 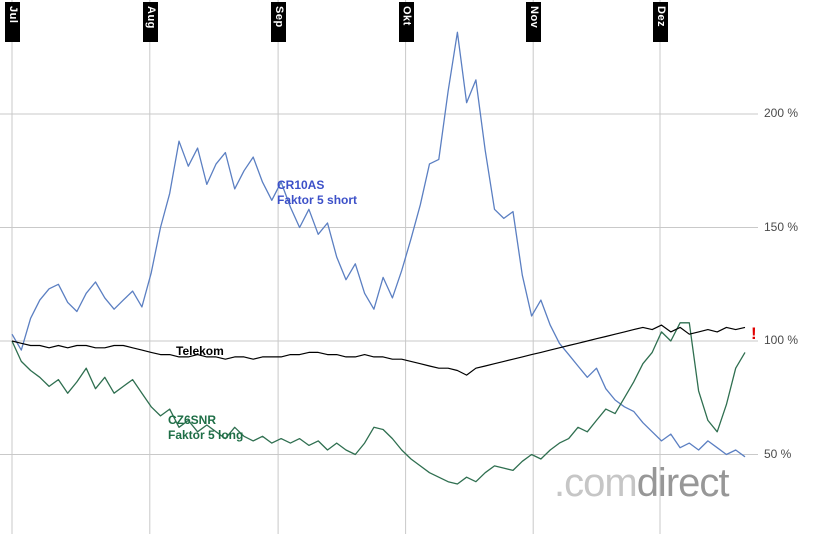 I want to click on y-tick-label-50: 50 %, so click(x=778, y=453).